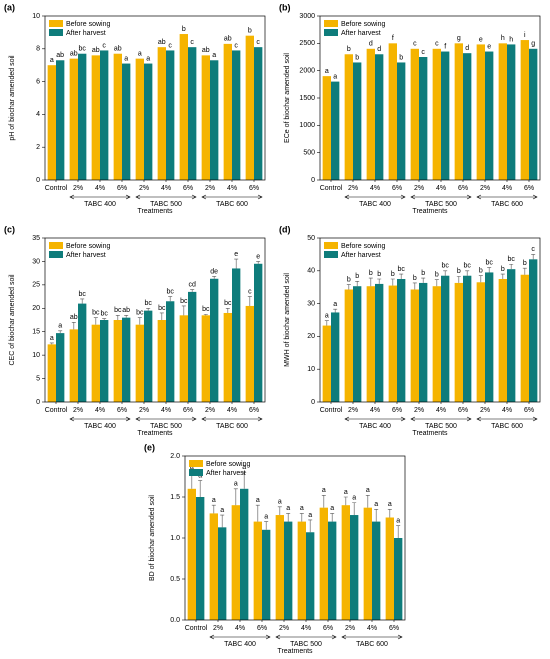  Describe the element at coordinates (533, 249) in the screenshot. I see `significance-letter: c` at that location.